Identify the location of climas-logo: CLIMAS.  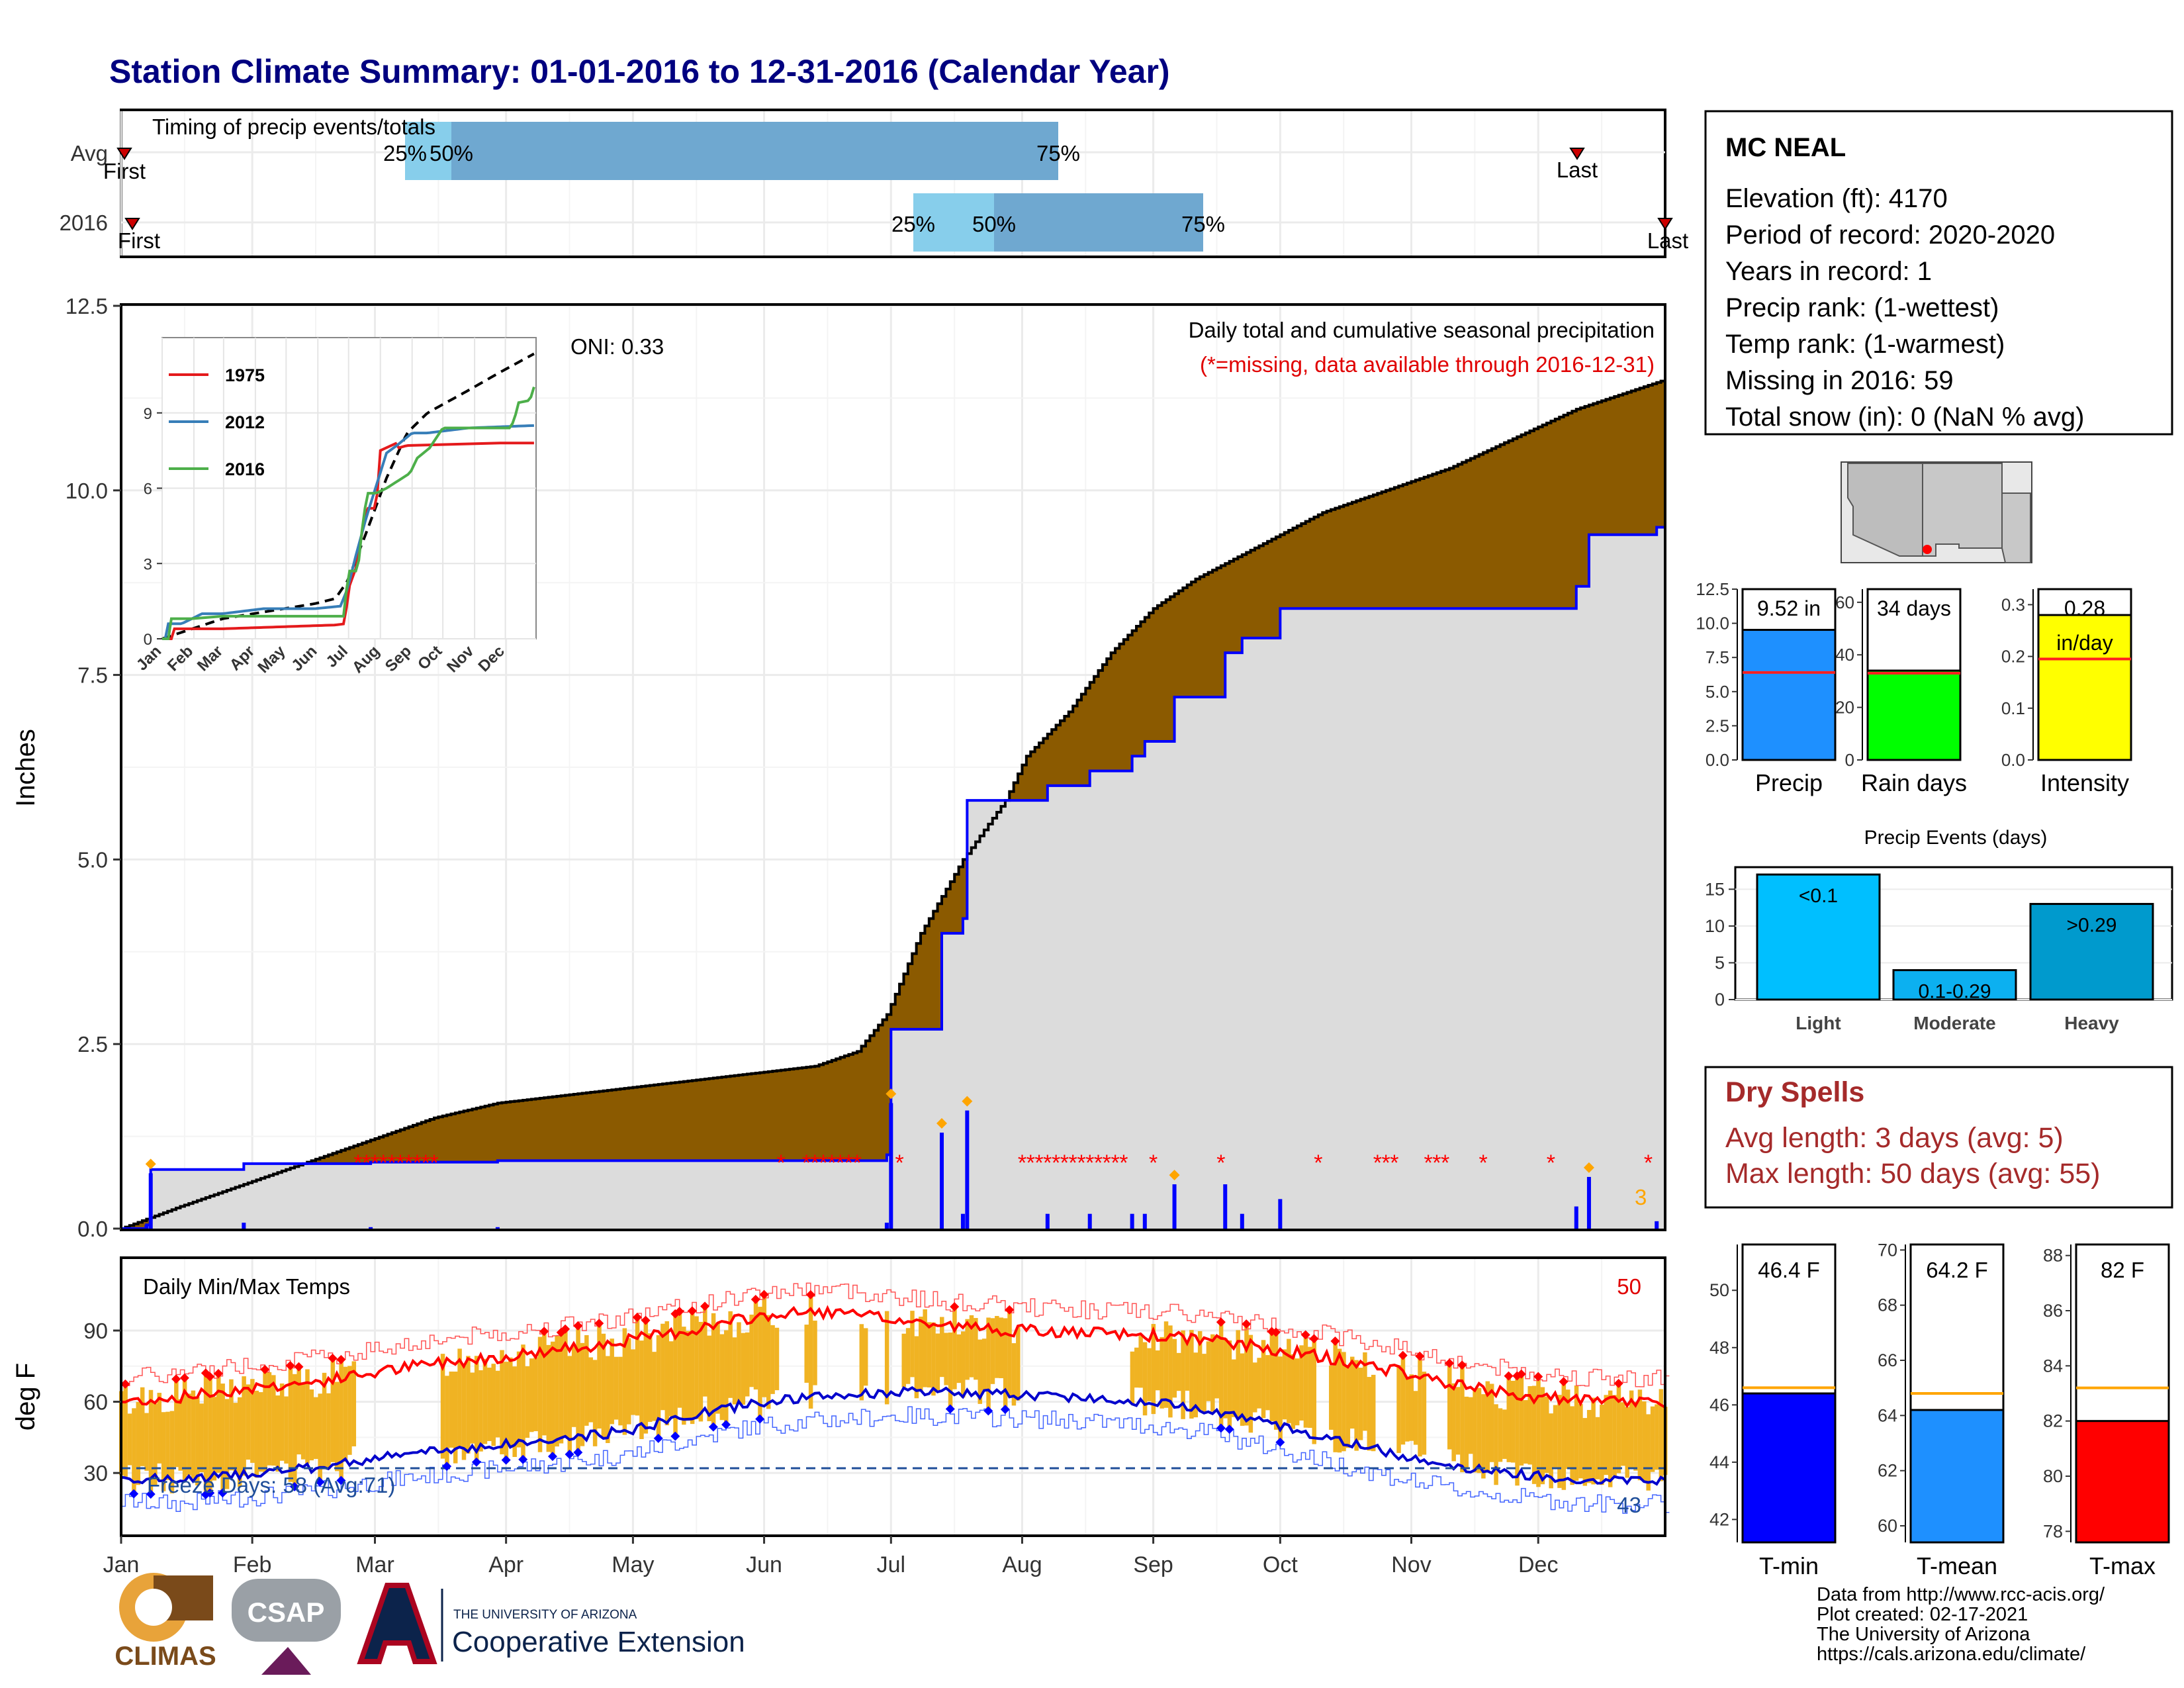
(165, 1622).